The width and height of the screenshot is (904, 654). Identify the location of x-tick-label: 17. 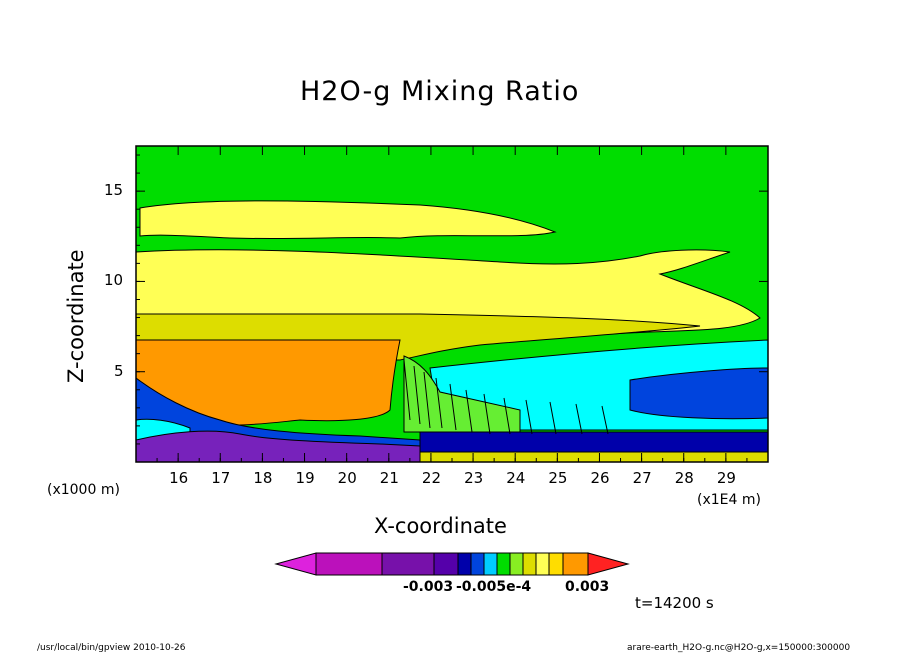
(221, 478).